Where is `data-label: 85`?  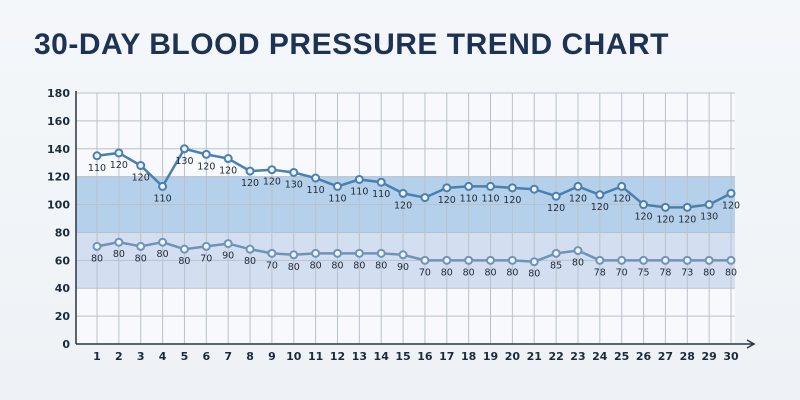
data-label: 85 is located at coordinates (556, 265).